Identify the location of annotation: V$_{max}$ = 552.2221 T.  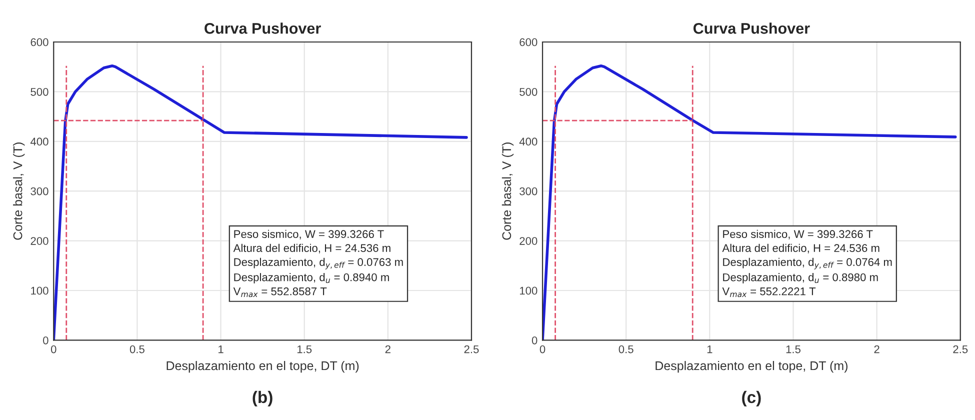
(769, 292).